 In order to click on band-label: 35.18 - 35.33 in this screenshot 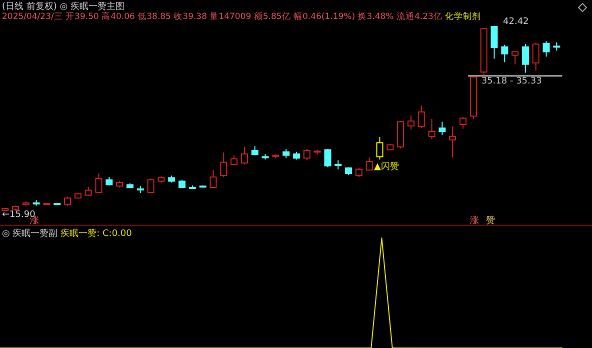, I will do `click(511, 81)`.